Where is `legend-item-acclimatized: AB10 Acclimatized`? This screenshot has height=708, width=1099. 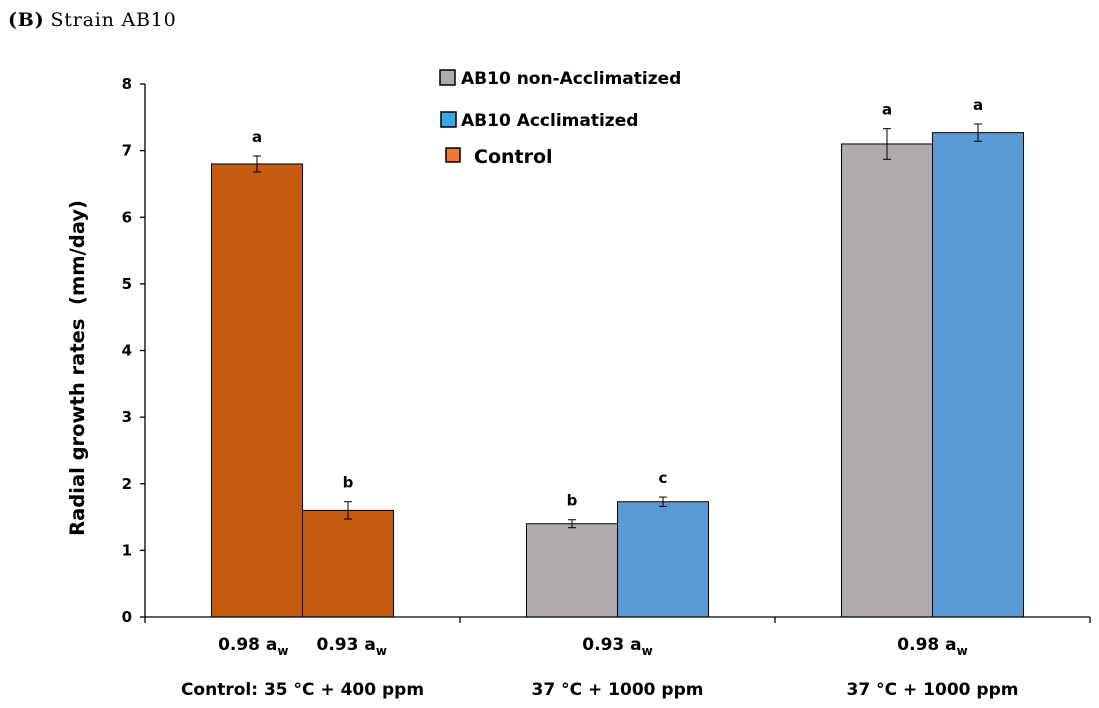
legend-item-acclimatized: AB10 Acclimatized is located at coordinates (539, 121).